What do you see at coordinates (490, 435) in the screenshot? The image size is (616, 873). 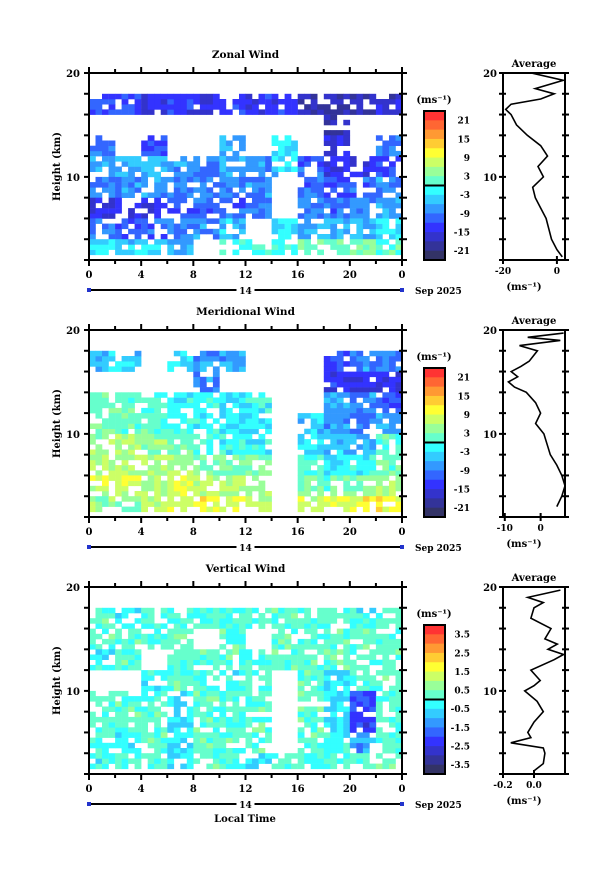 I see `average-y-tick-label: 10` at bounding box center [490, 435].